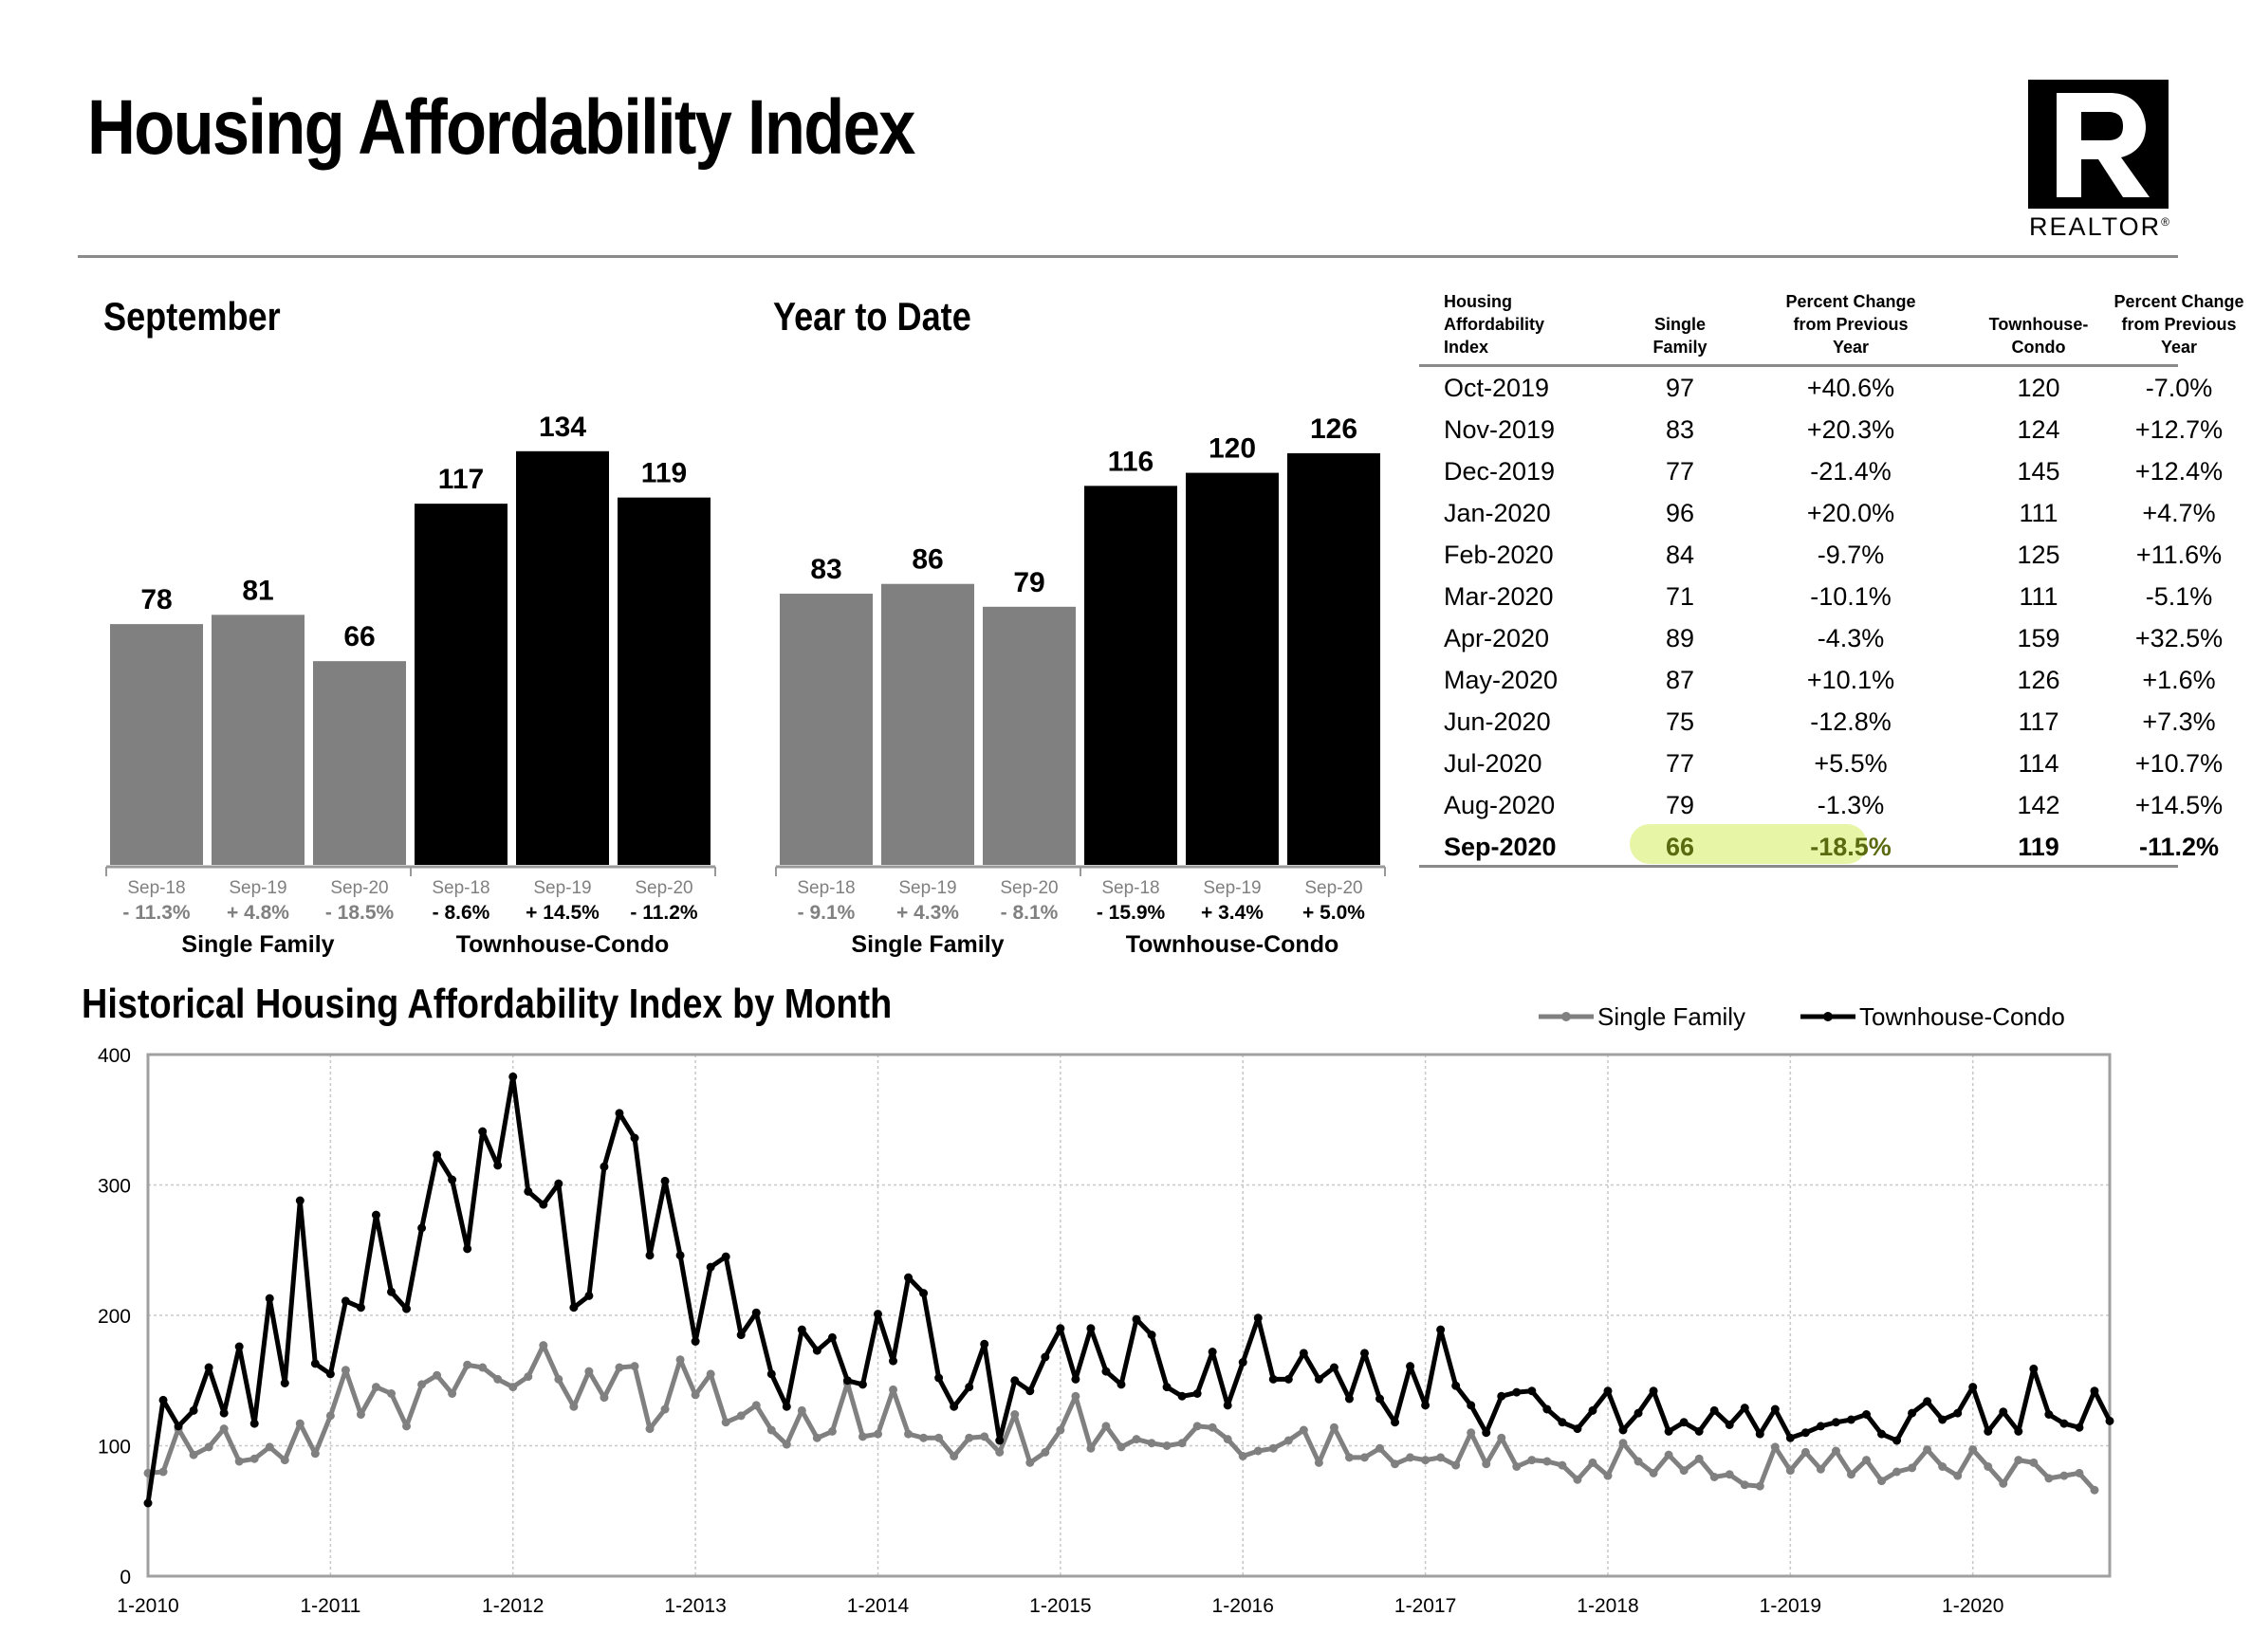 The image size is (2252, 1652). Describe the element at coordinates (2038, 722) in the screenshot. I see `townhouse-condo-cell: 117` at that location.